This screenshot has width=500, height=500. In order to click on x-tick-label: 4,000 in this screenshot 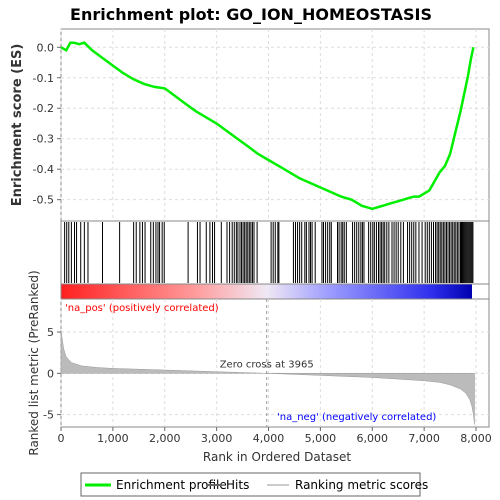, I will do `click(269, 438)`.